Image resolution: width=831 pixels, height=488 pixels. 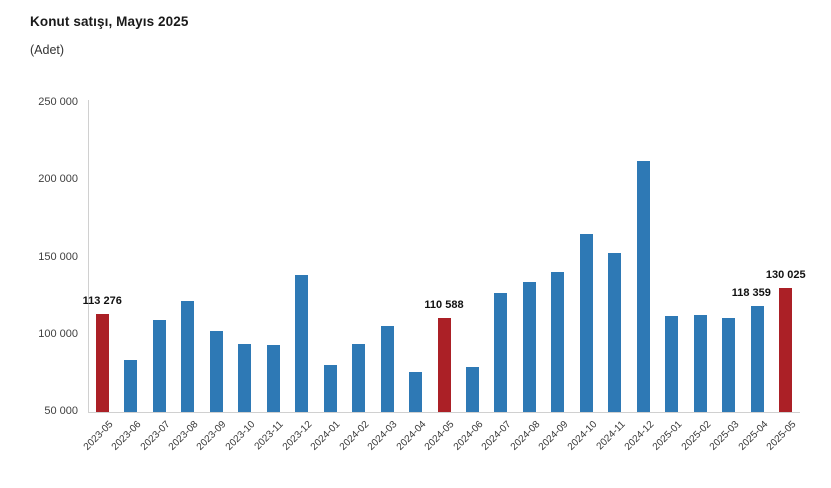 What do you see at coordinates (354, 436) in the screenshot?
I see `x-axis-label-2024-02: 2024-02` at bounding box center [354, 436].